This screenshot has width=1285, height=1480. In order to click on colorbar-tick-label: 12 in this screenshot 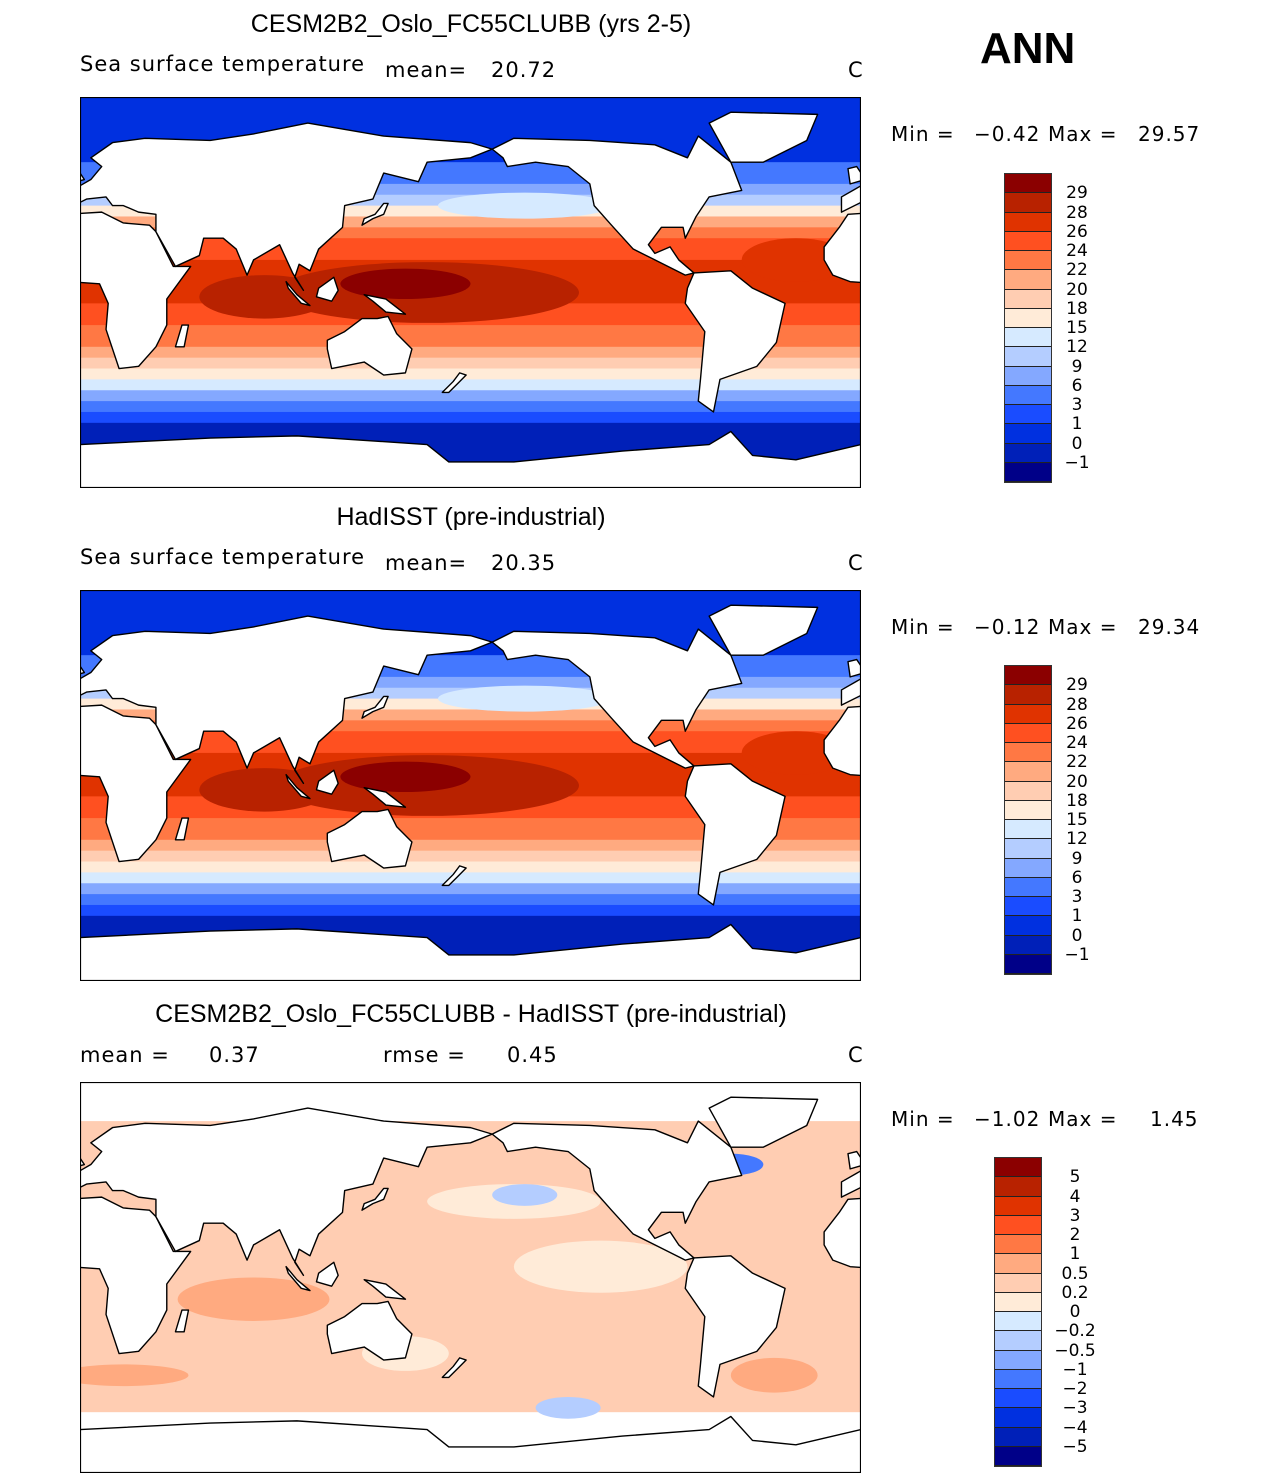, I will do `click(1077, 347)`.